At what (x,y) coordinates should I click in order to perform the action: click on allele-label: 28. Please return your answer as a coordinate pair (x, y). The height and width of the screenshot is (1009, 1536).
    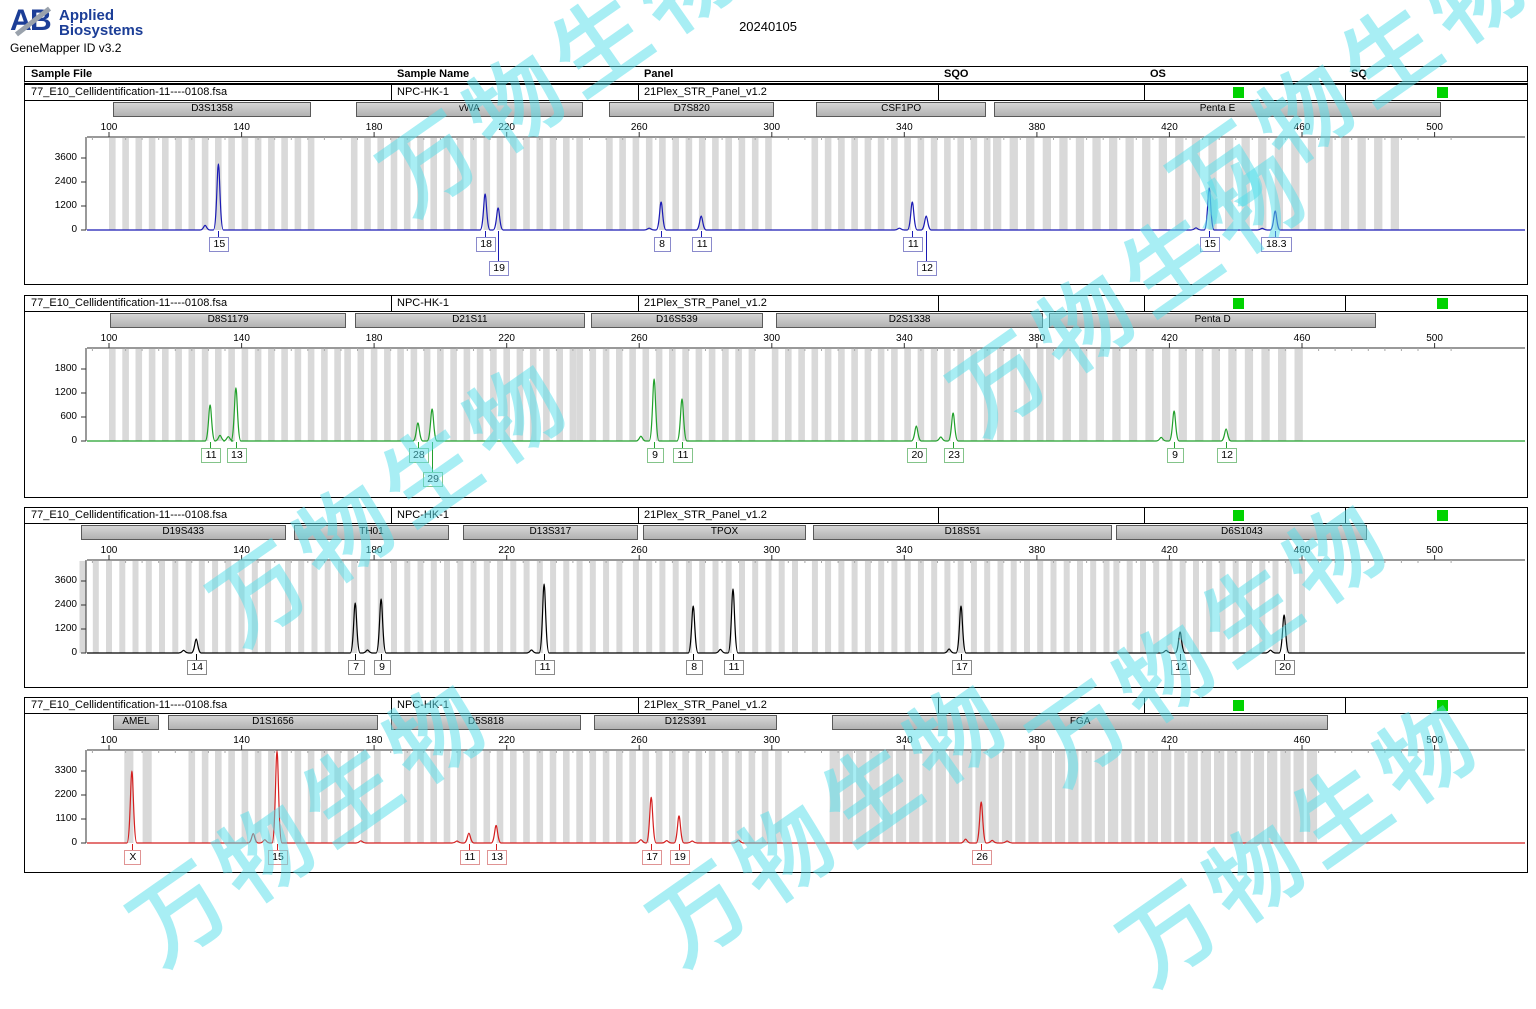
    Looking at the image, I should click on (418, 455).